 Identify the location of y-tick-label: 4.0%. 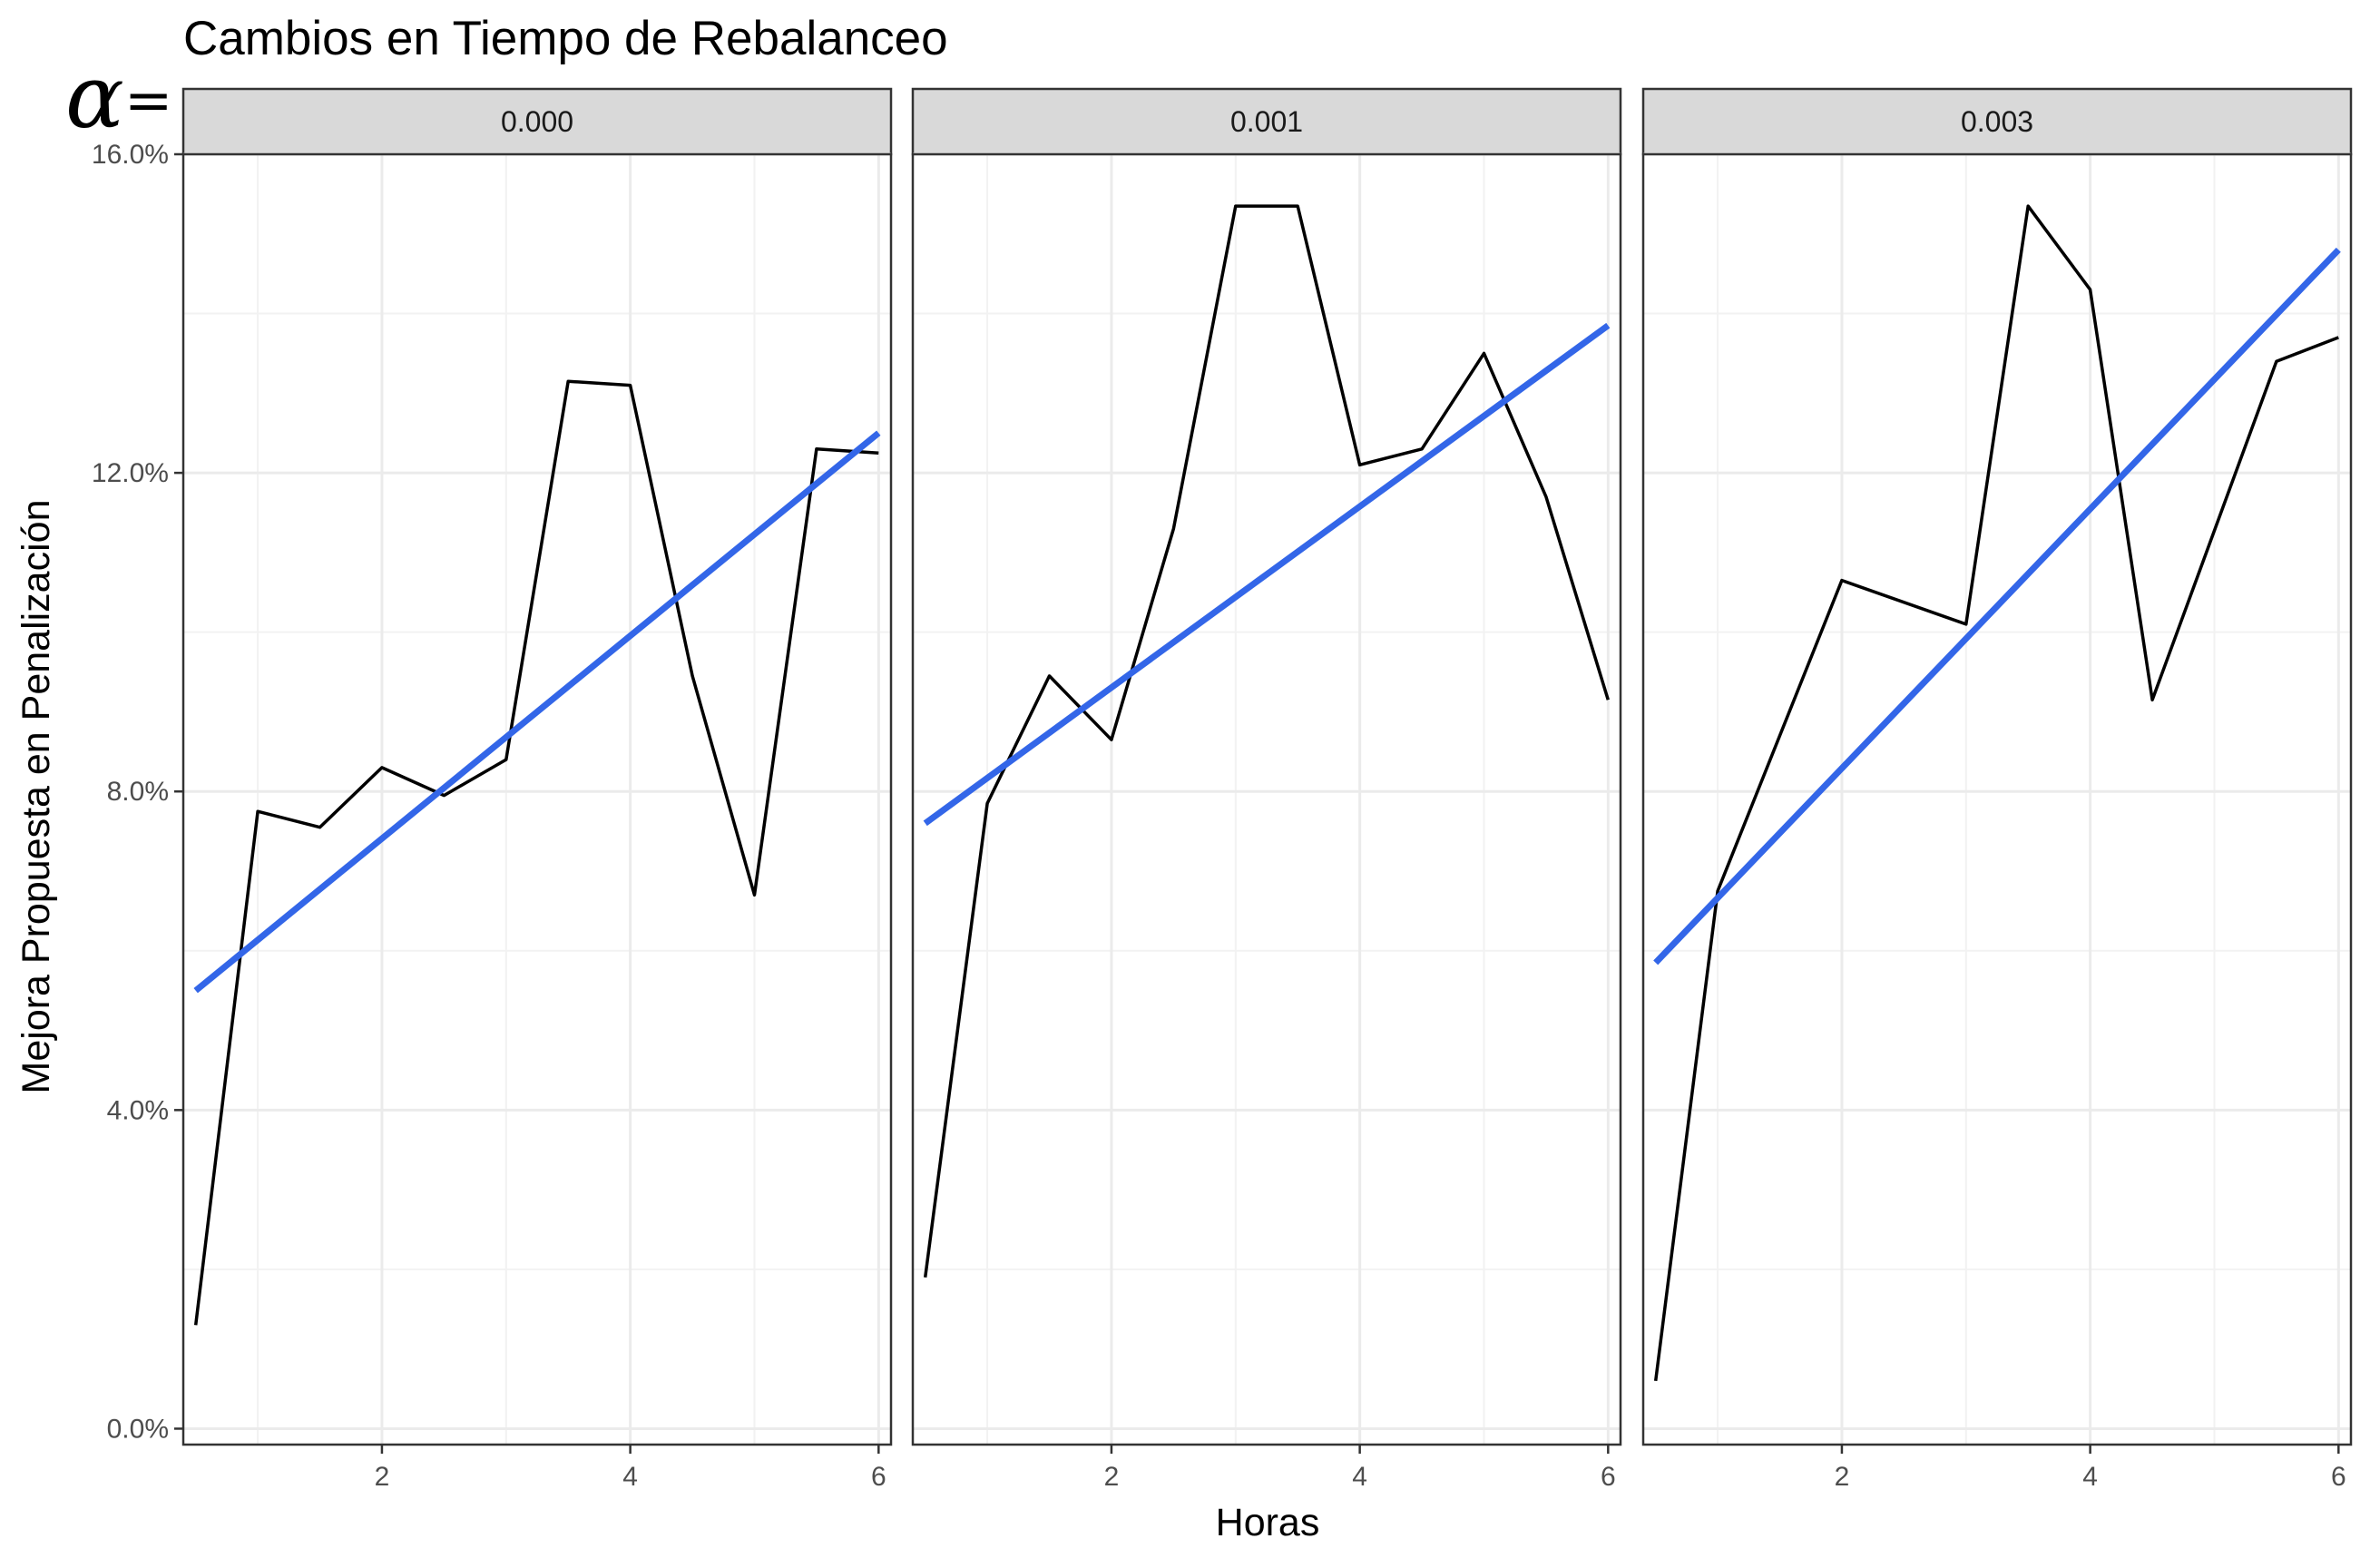
(138, 1110).